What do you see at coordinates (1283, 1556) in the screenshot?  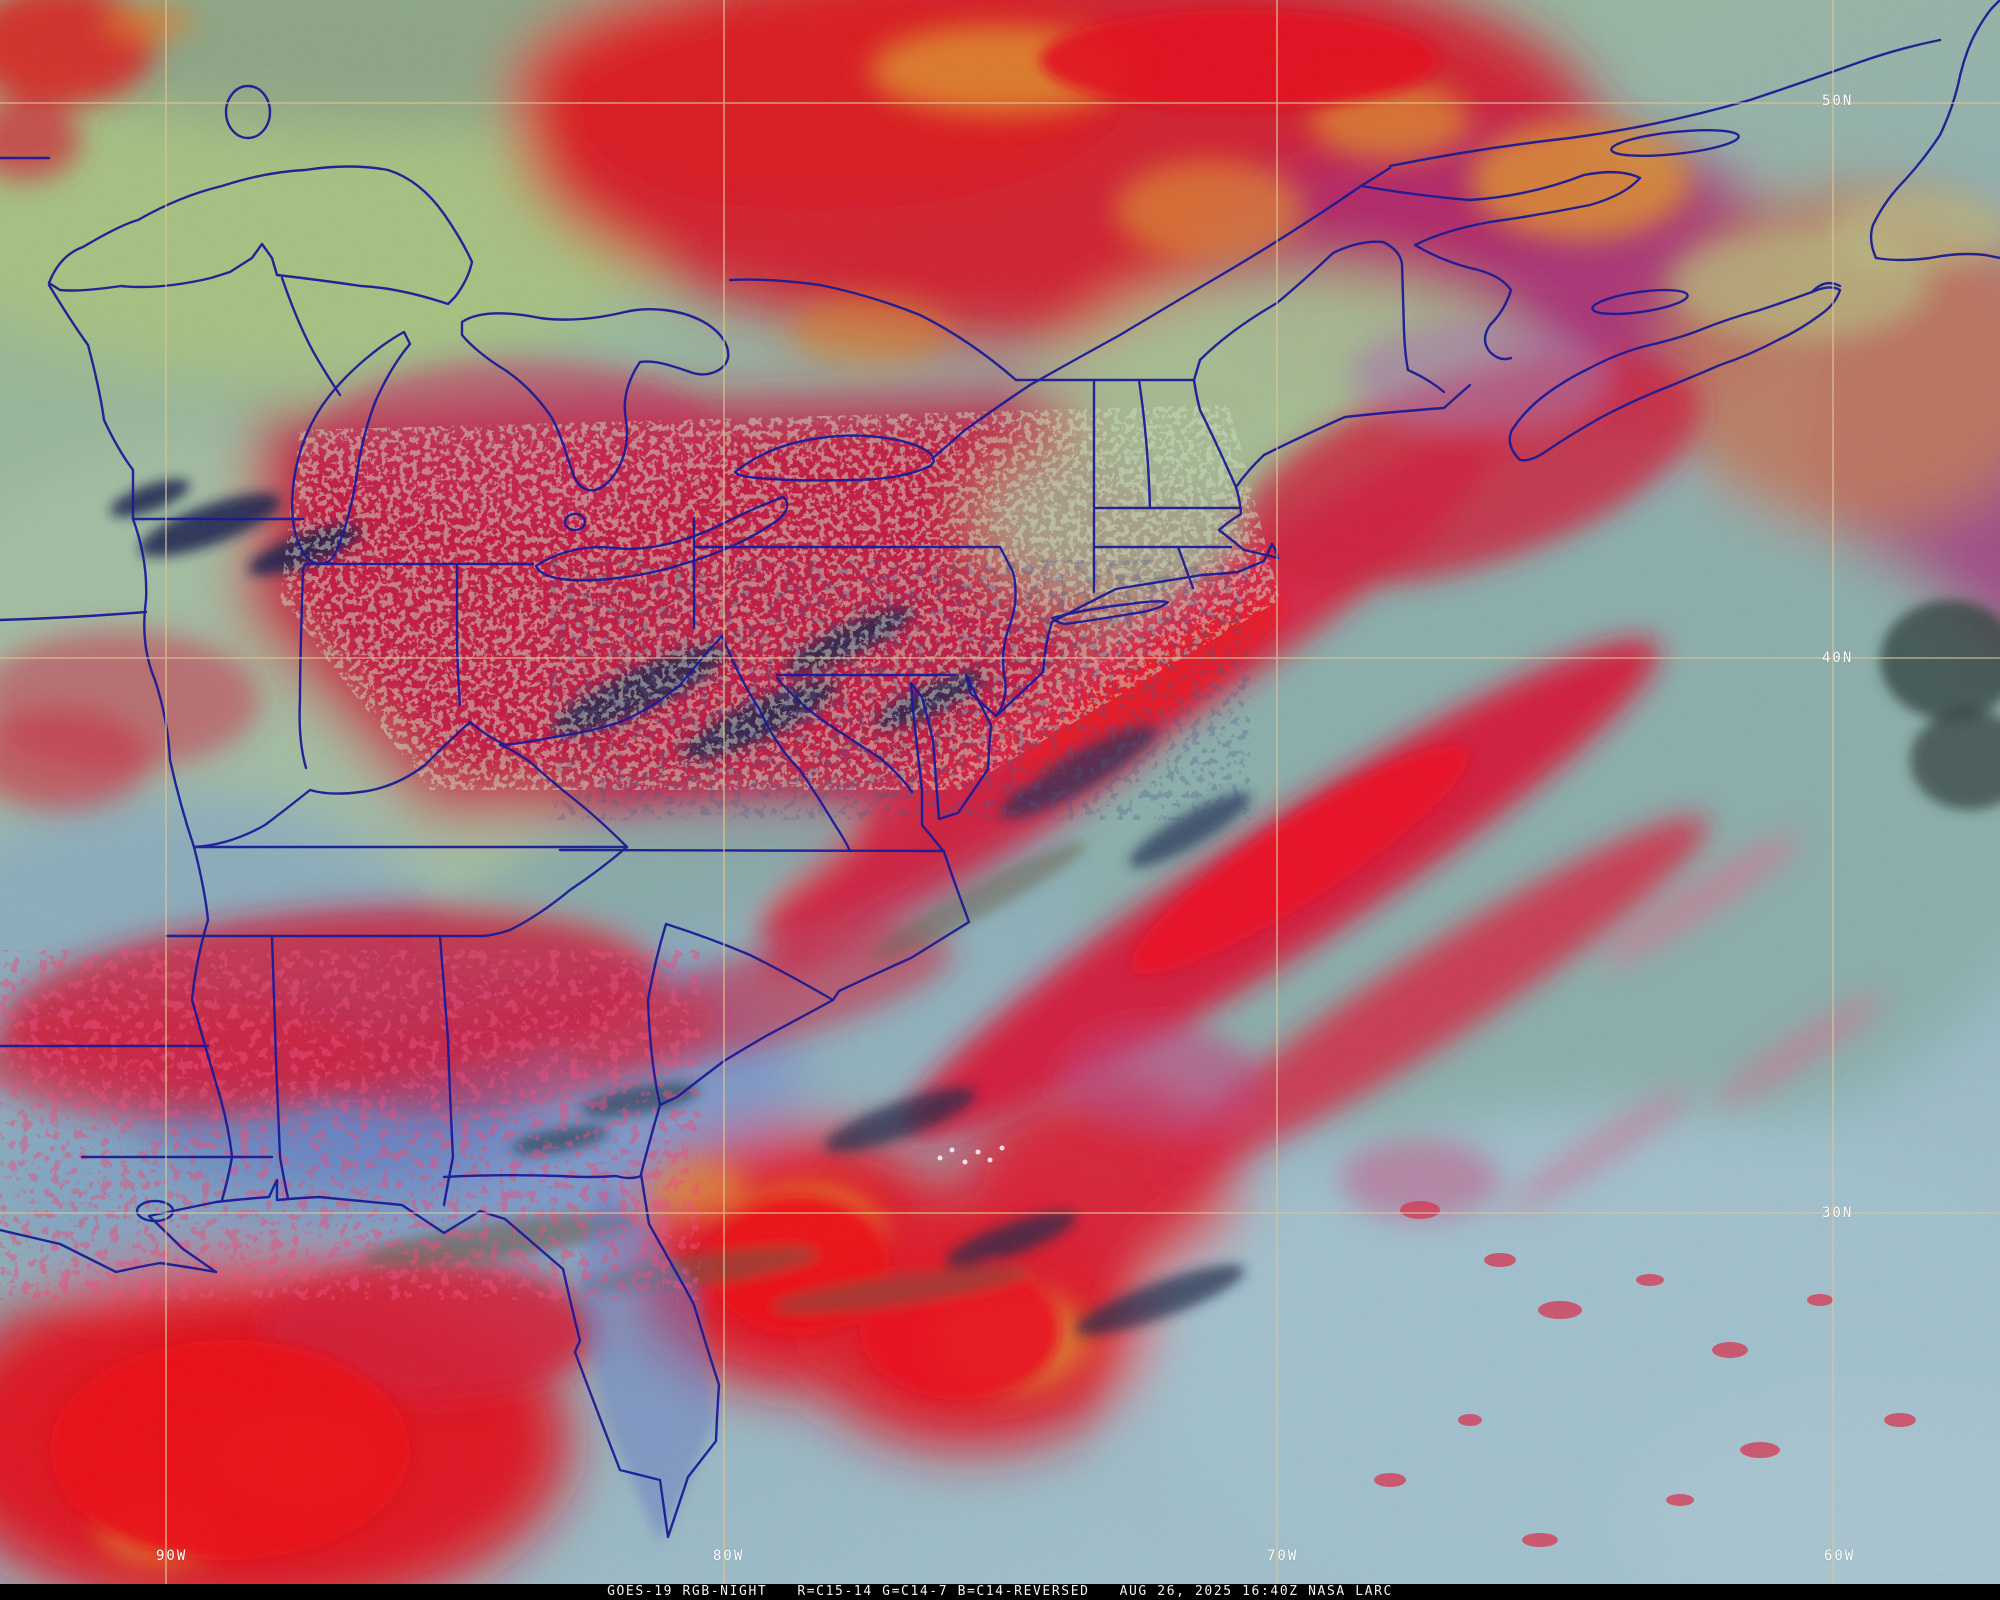 I see `longitude-label-70w: 70W` at bounding box center [1283, 1556].